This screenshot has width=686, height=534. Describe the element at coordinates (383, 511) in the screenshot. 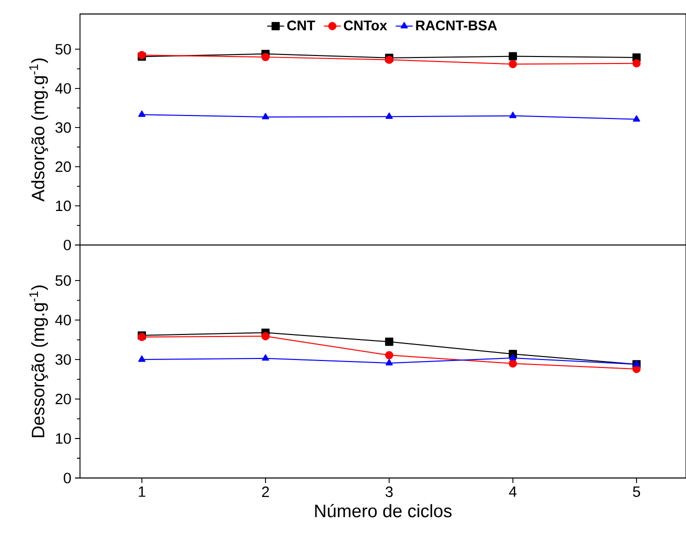

I see `x-axis-title: Número de ciclos` at that location.